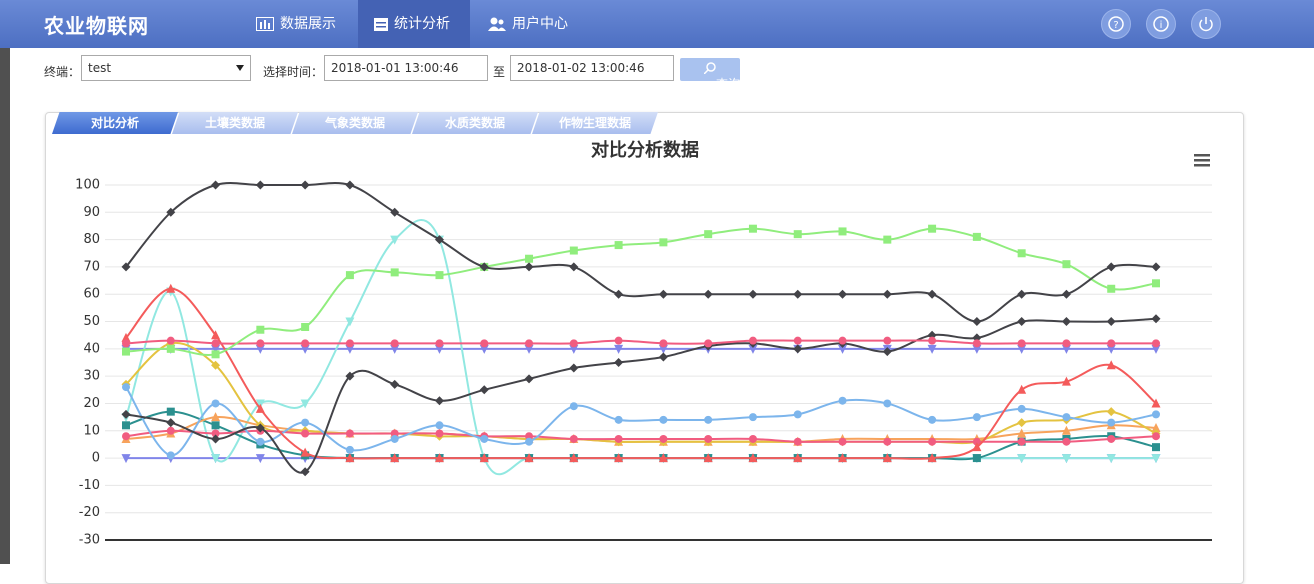 The width and height of the screenshot is (1314, 584). Describe the element at coordinates (592, 68) in the screenshot. I see `end-input: 2018-01-02 13:00:46` at that location.